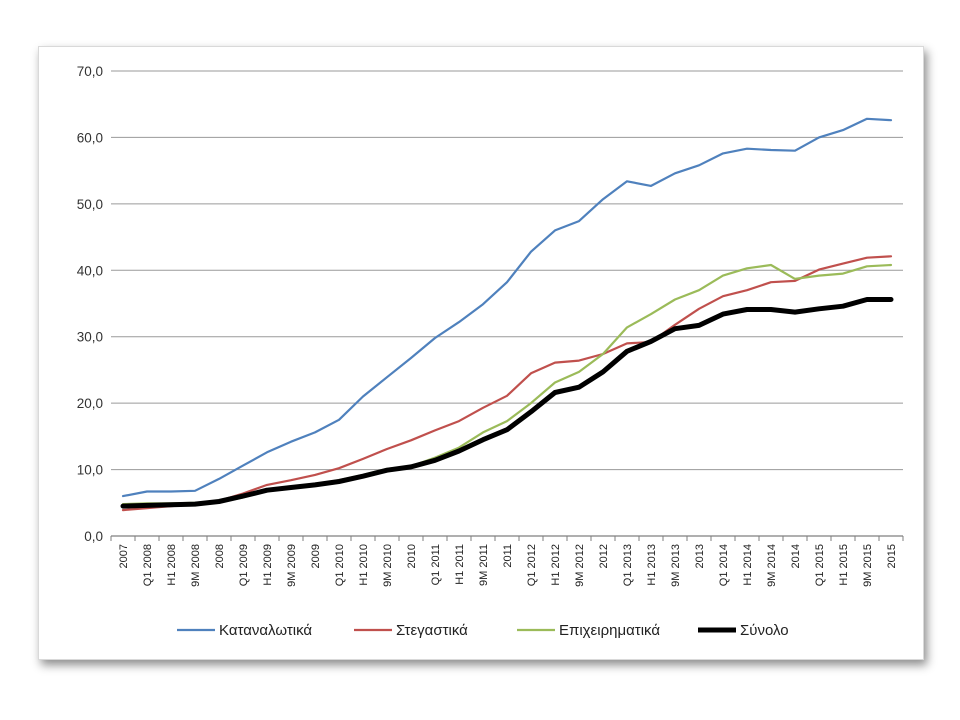 The height and width of the screenshot is (720, 960). Describe the element at coordinates (556, 565) in the screenshot. I see `x-tick-label: H1 2012` at that location.